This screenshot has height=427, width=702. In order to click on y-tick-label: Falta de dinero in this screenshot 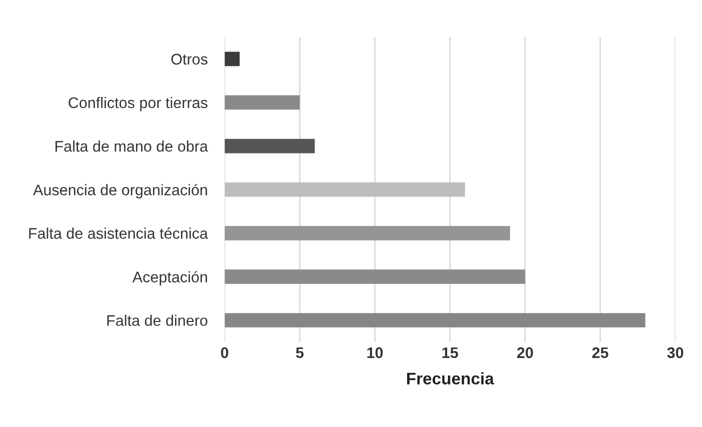, I will do `click(157, 320)`.